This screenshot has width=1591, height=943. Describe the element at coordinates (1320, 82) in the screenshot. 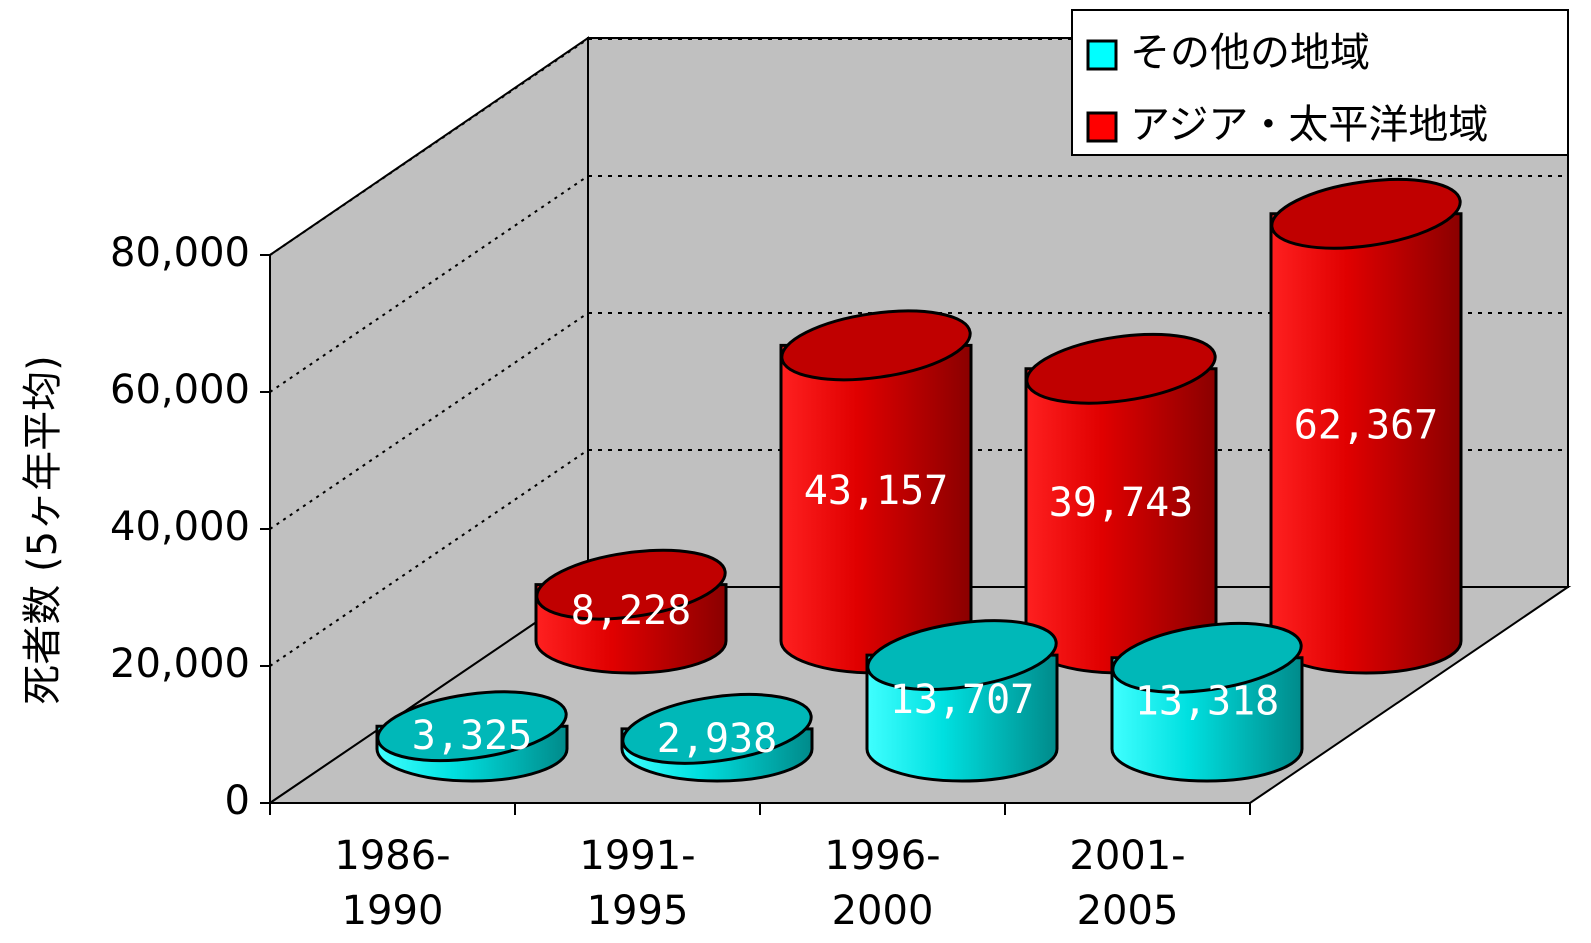

I see `legend-box` at that location.